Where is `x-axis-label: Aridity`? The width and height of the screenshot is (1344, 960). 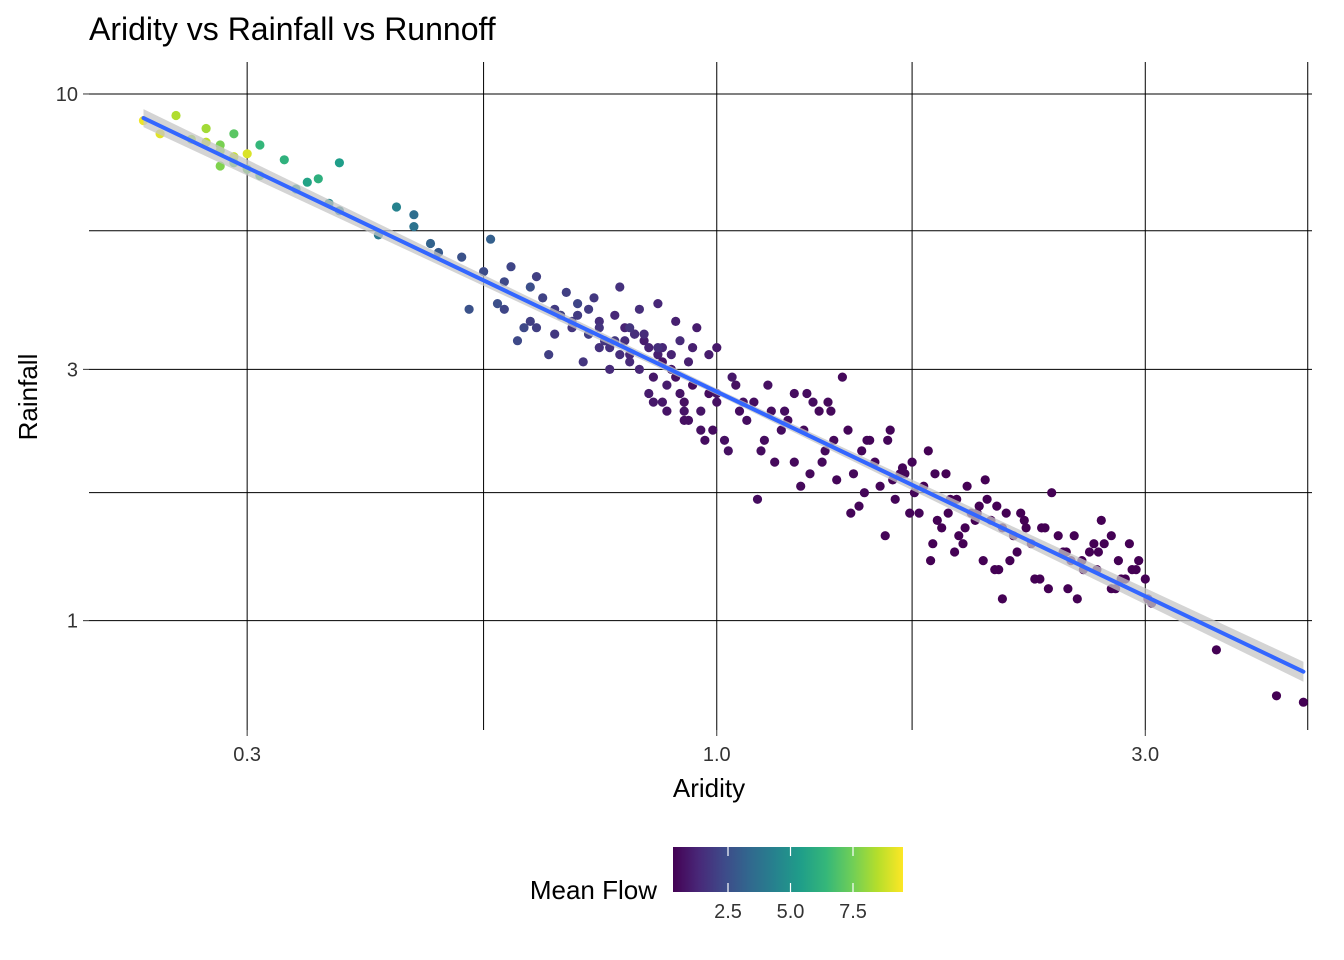
x-axis-label: Aridity is located at coordinates (709, 788).